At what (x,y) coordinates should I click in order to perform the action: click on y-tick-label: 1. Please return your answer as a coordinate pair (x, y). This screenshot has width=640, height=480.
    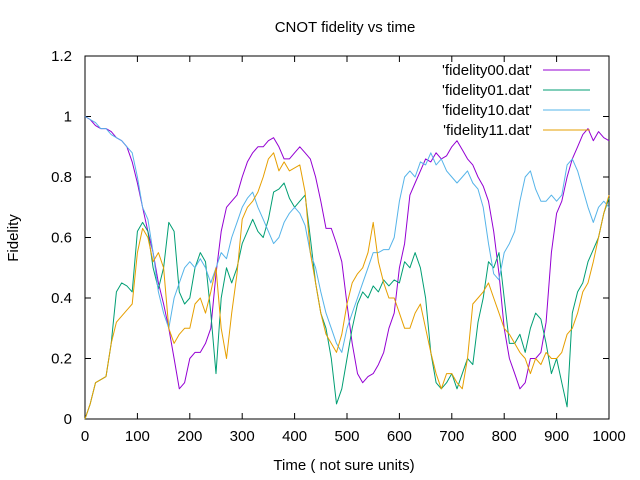
    Looking at the image, I should click on (68, 117).